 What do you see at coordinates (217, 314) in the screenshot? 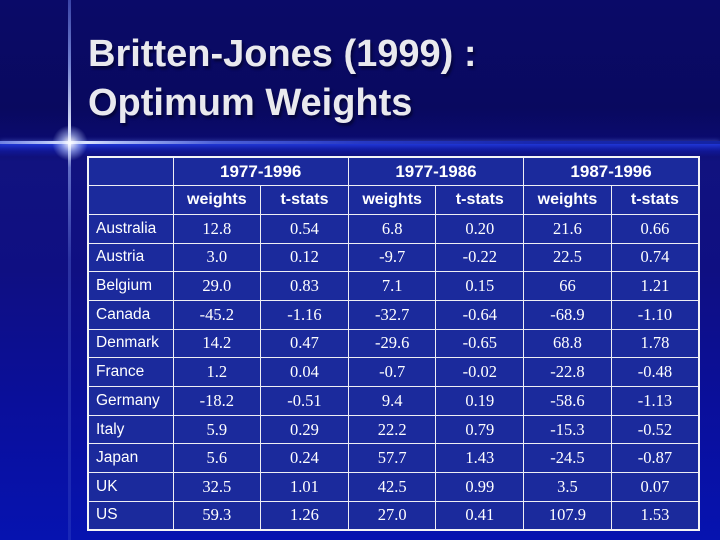
I see `value-cell: -45.2` at bounding box center [217, 314].